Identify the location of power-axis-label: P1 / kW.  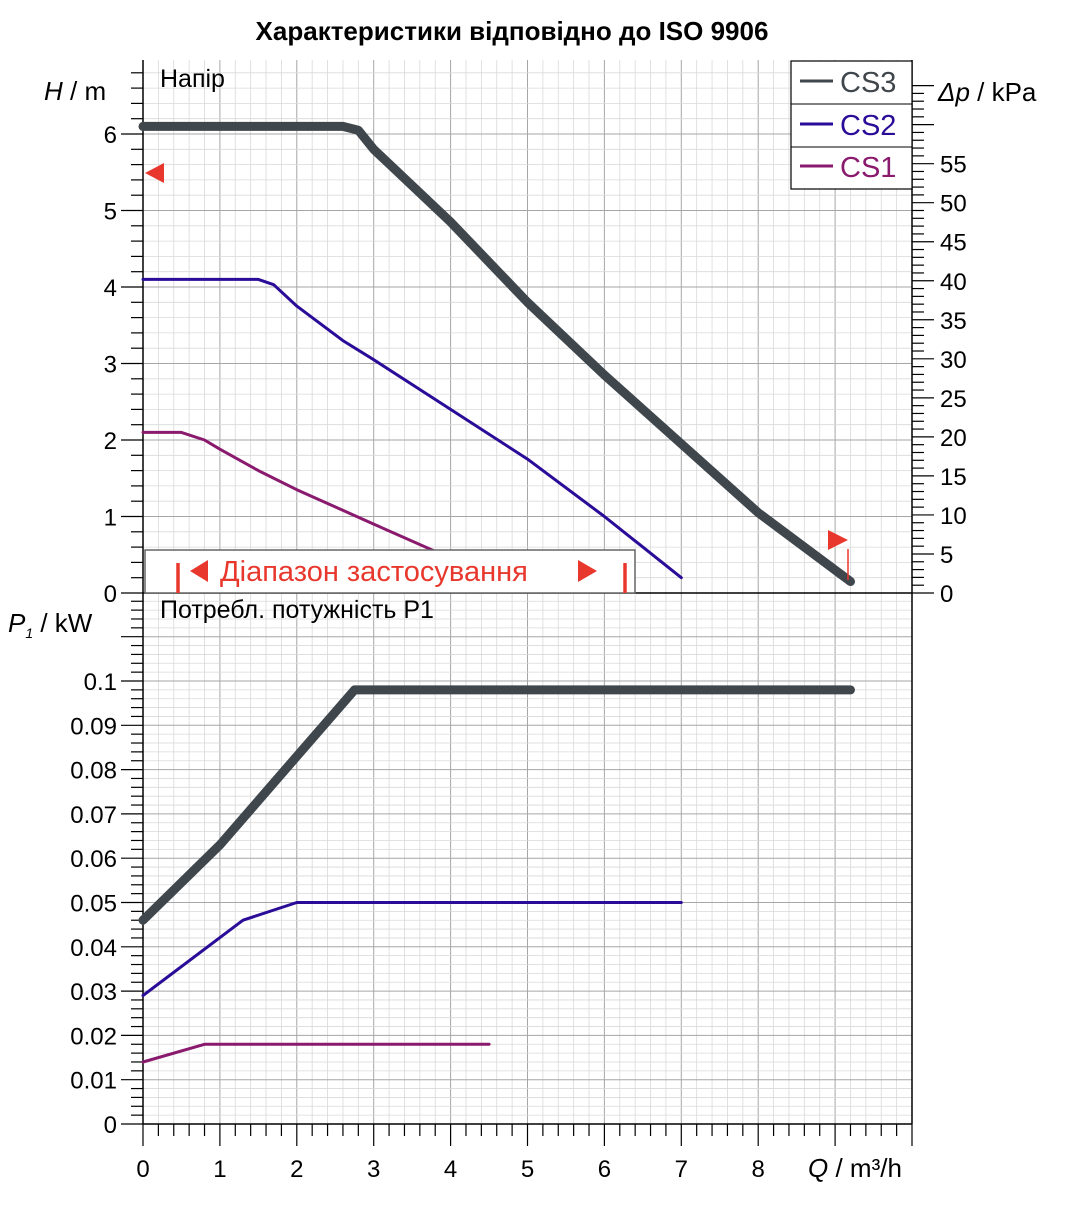
(50, 624).